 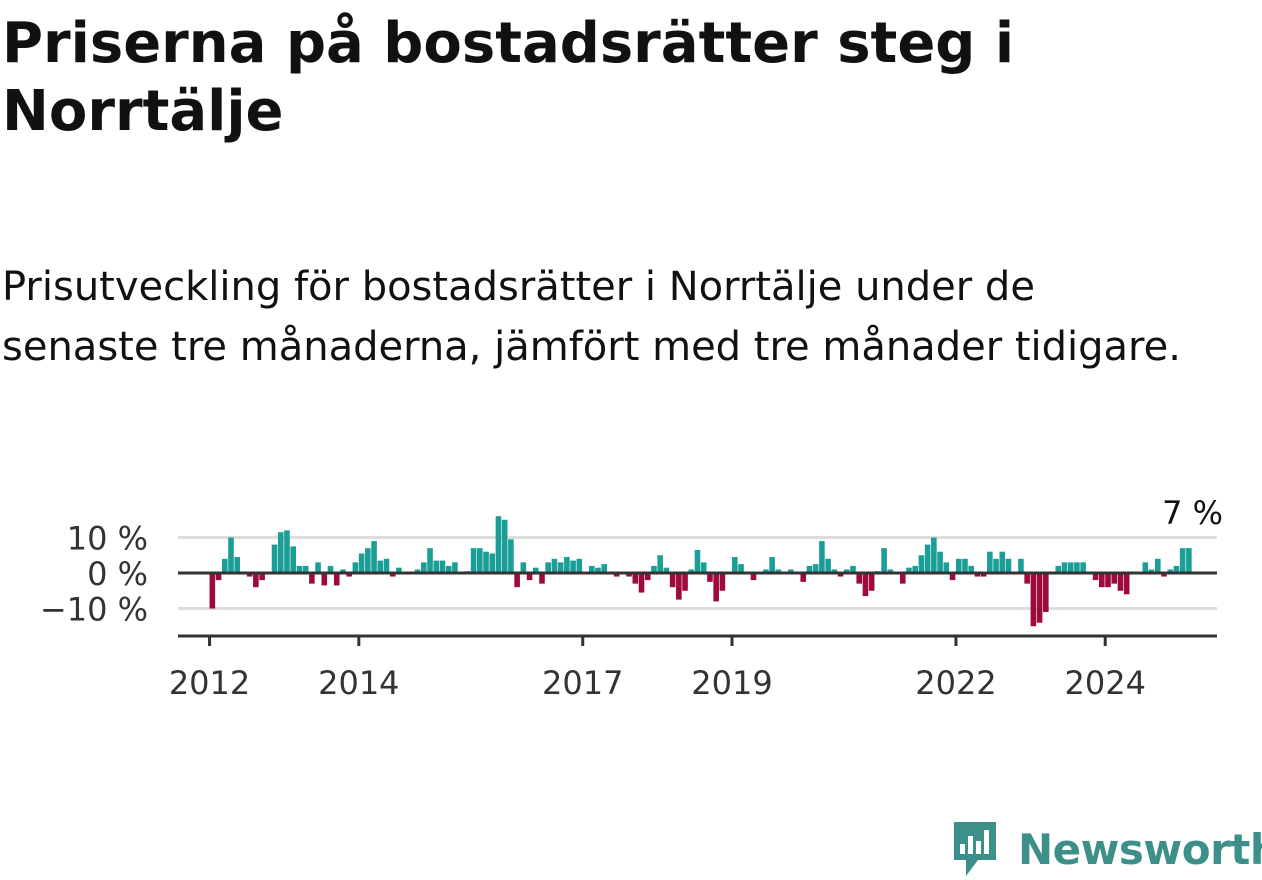 What do you see at coordinates (1106, 849) in the screenshot?
I see `brand-logo: Newsworthy` at bounding box center [1106, 849].